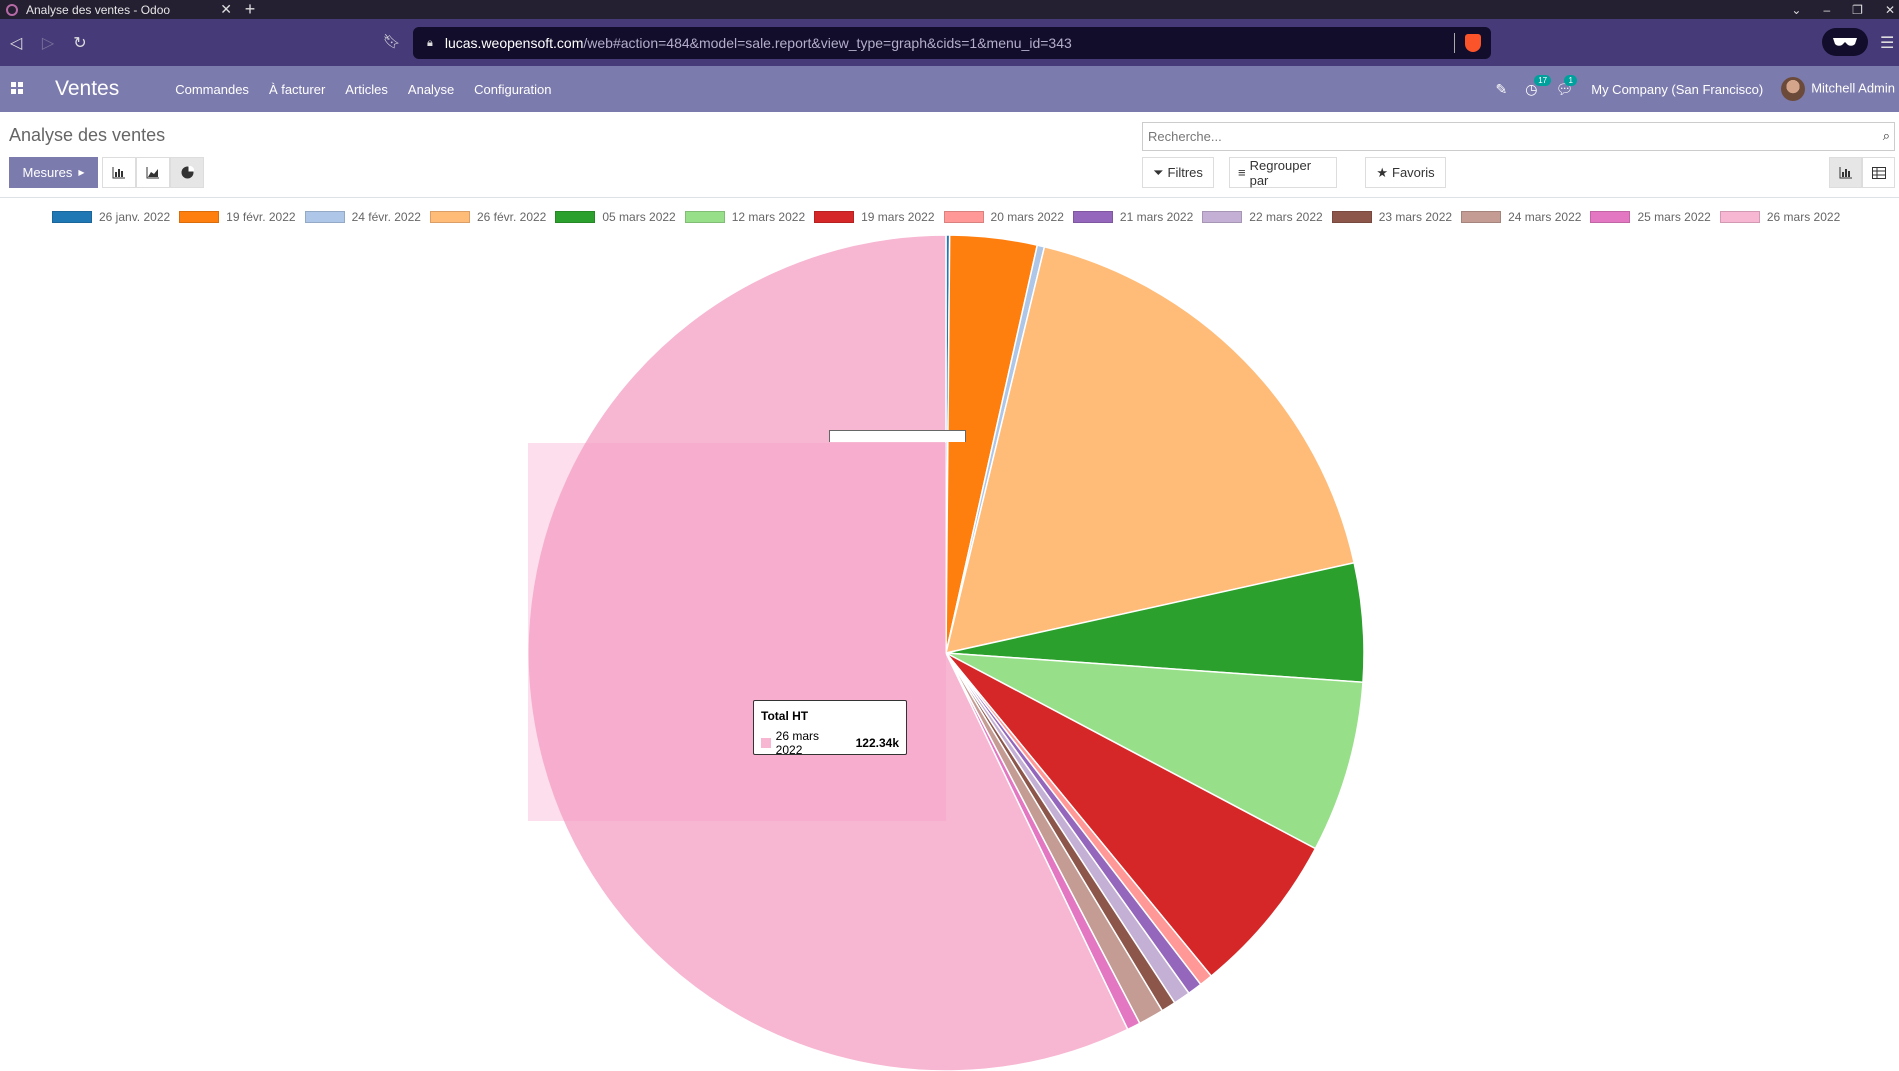  I want to click on messages-icon: 💬︎ 1, so click(1566, 86).